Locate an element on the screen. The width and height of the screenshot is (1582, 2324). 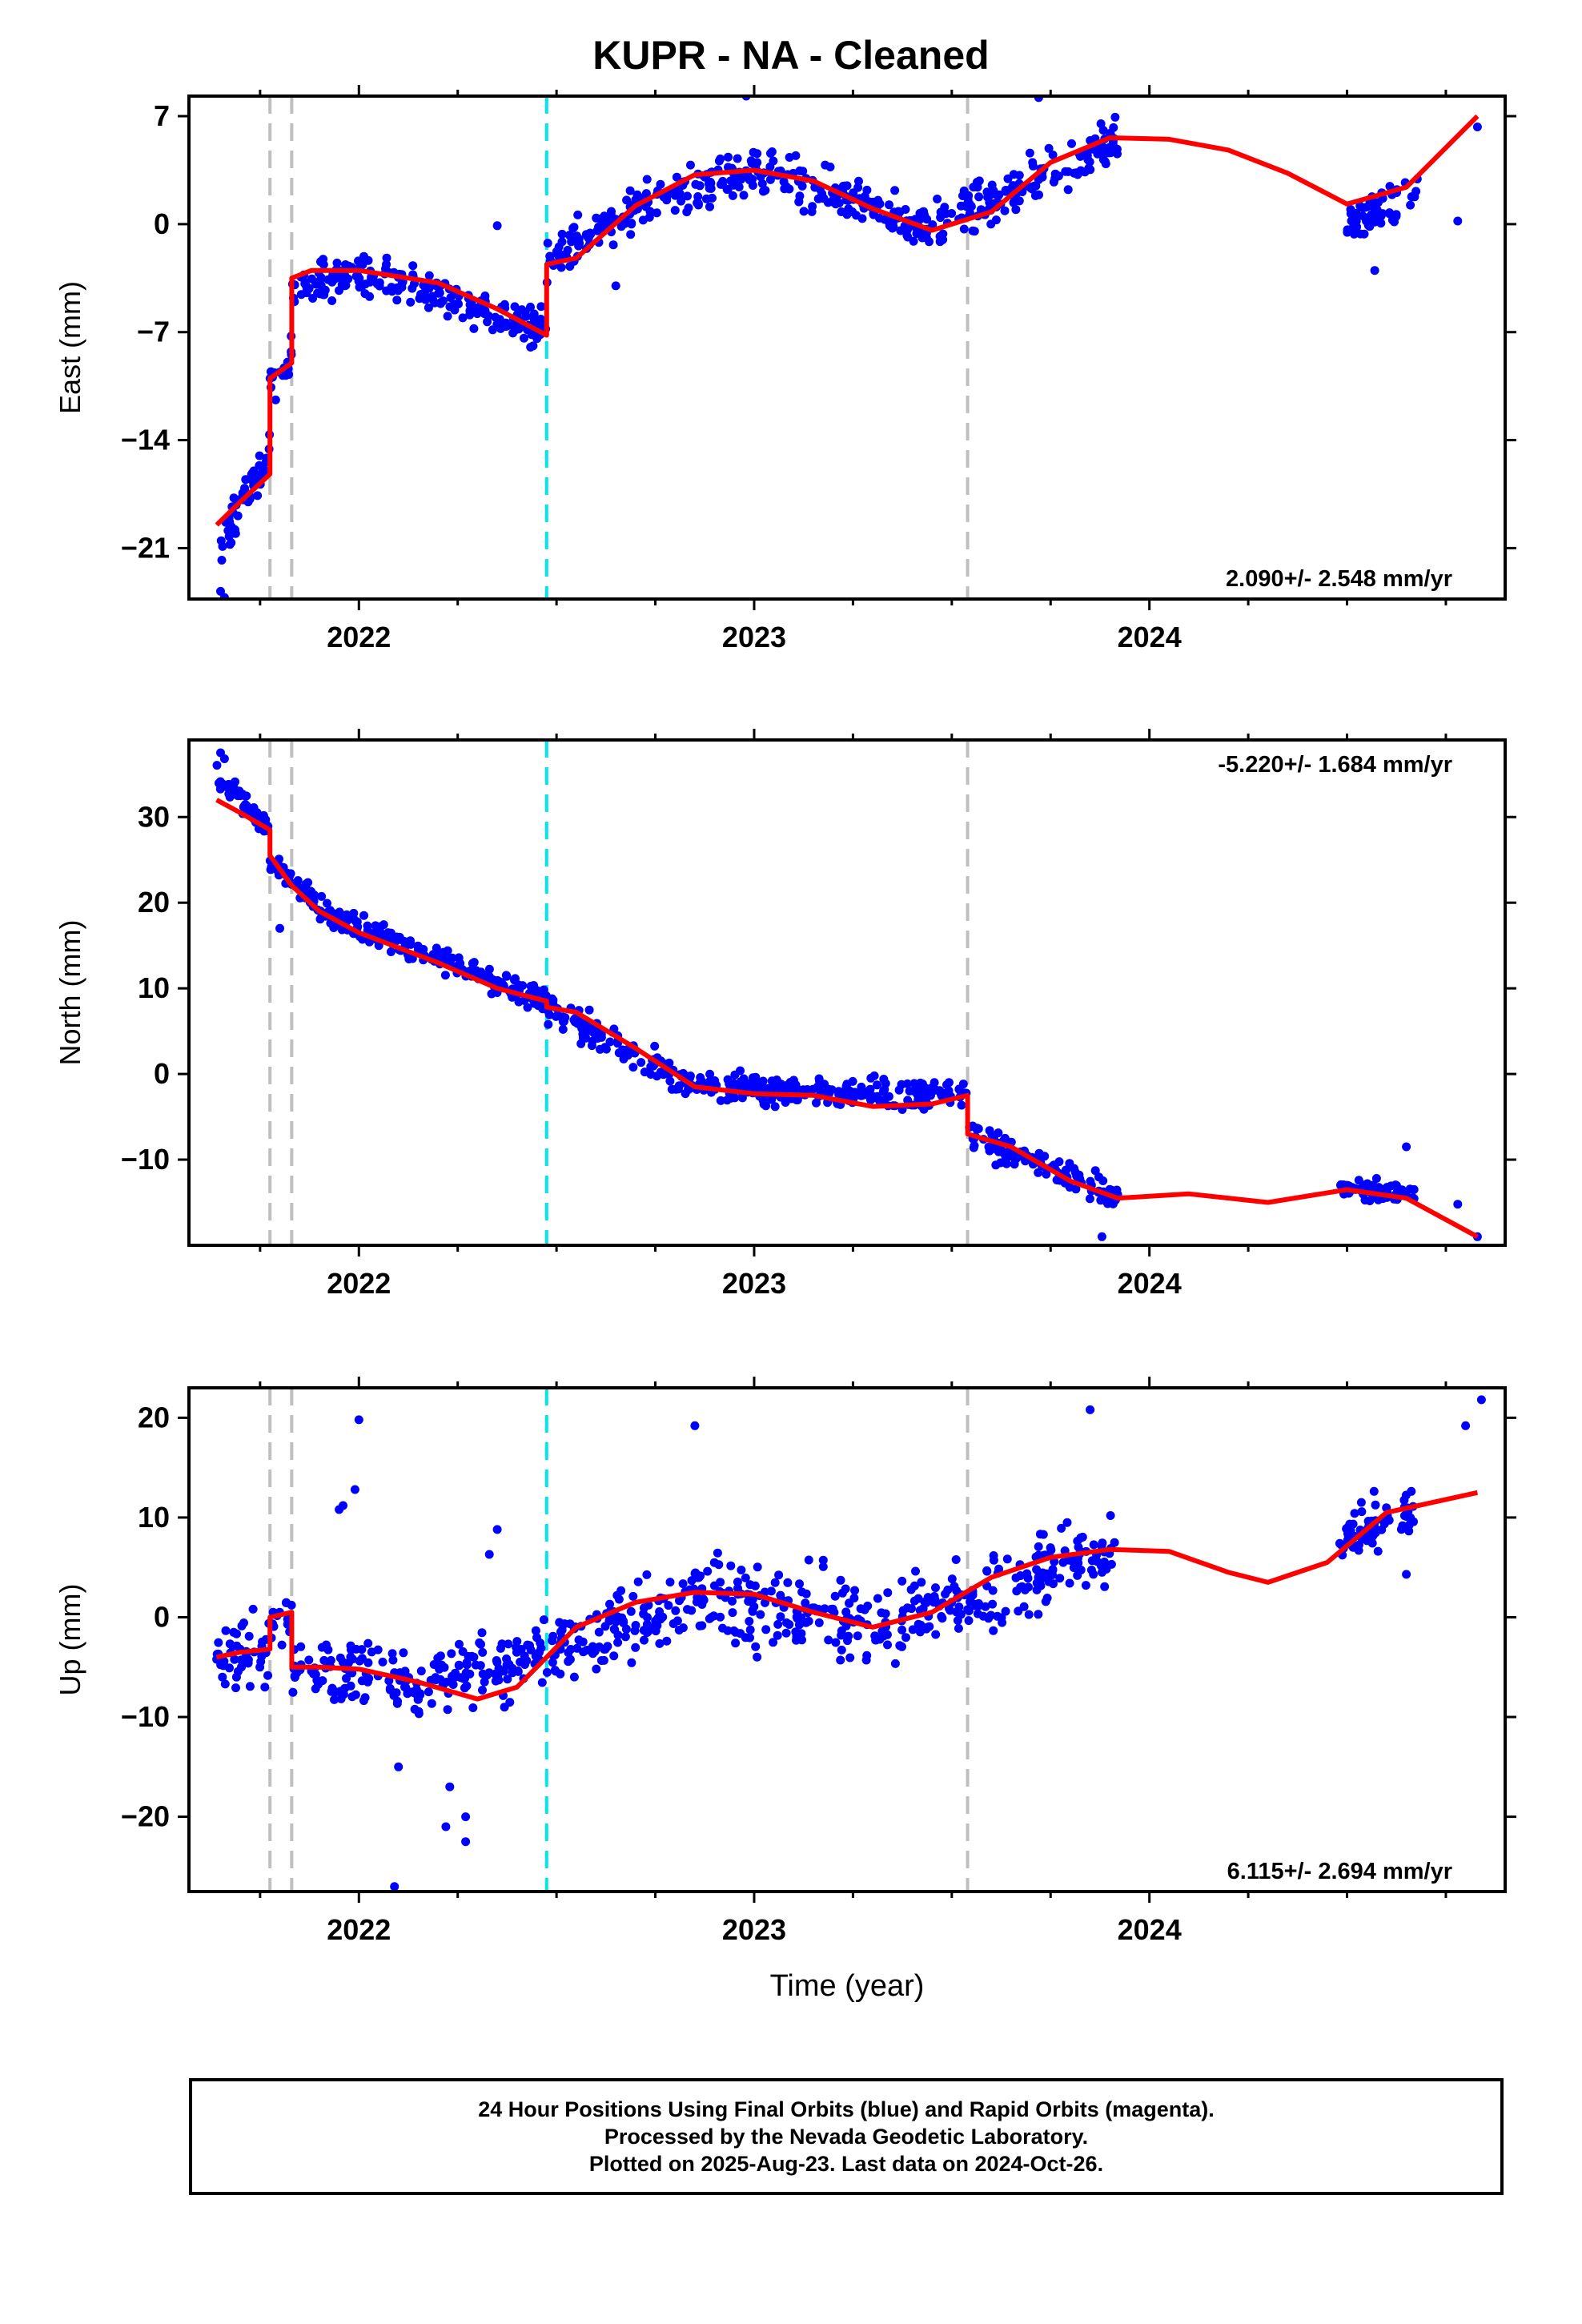
y-tick-label: 30 is located at coordinates (154, 816).